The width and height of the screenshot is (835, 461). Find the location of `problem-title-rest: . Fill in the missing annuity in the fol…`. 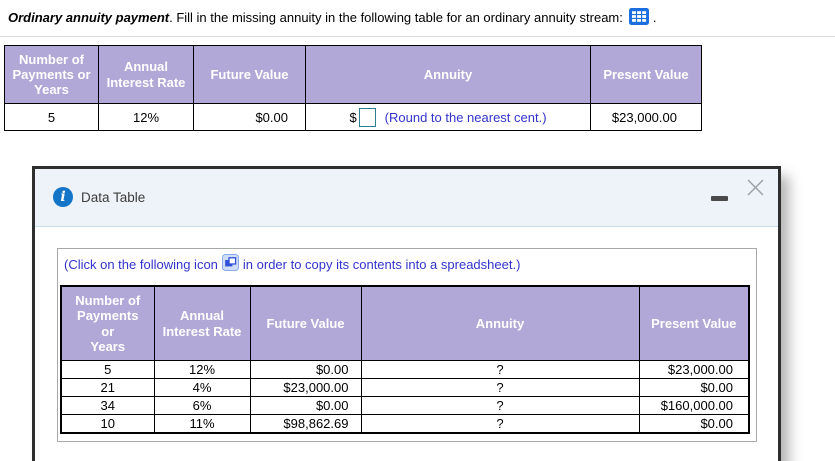

problem-title-rest: . Fill in the missing annuity in the fol… is located at coordinates (396, 17).